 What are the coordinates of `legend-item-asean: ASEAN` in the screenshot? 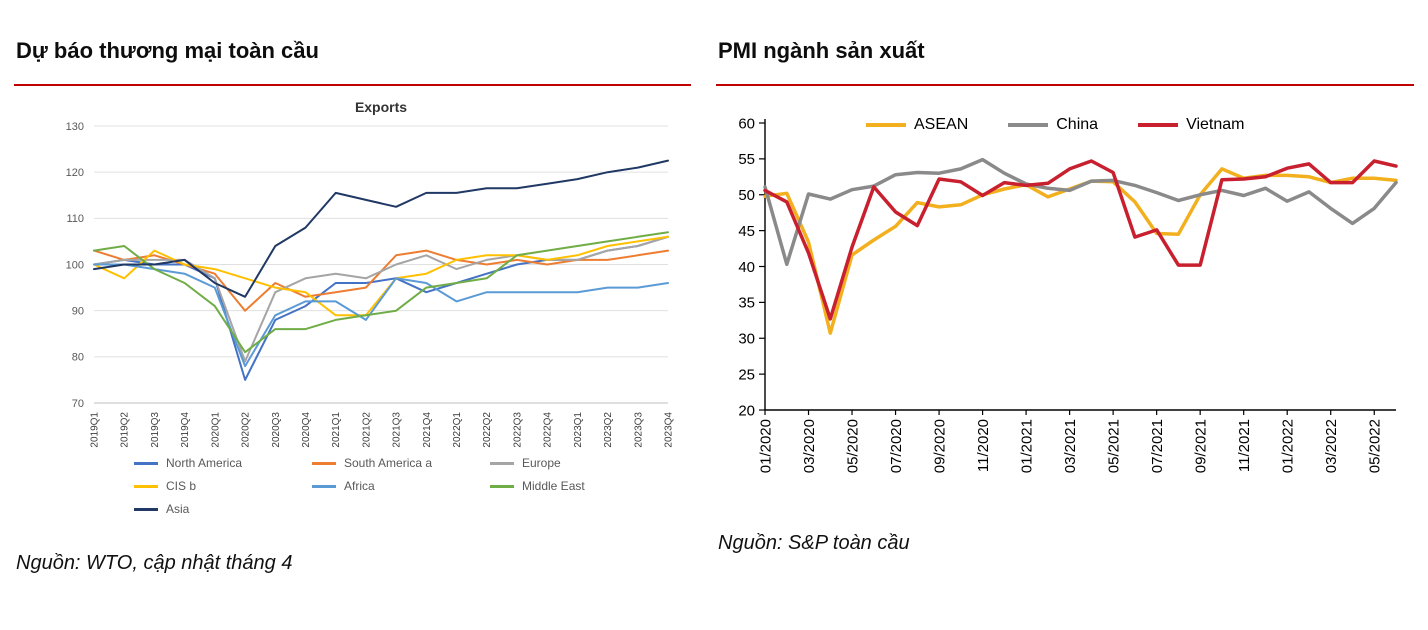 It's located at (917, 125).